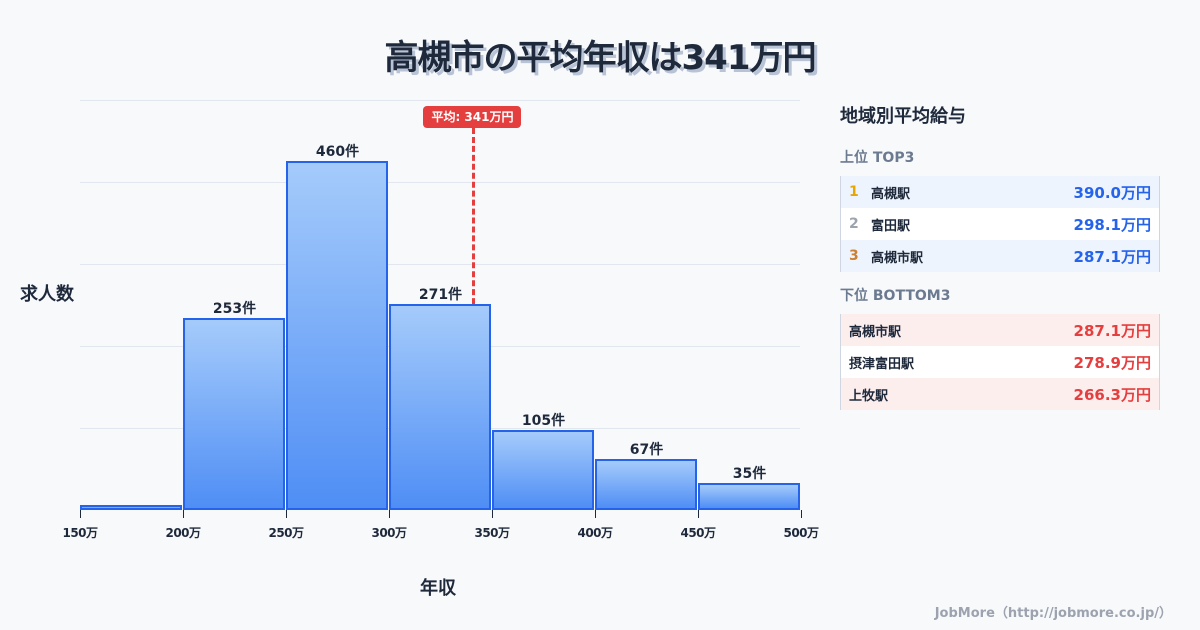 The width and height of the screenshot is (1200, 630). I want to click on rank-number: 3, so click(854, 256).